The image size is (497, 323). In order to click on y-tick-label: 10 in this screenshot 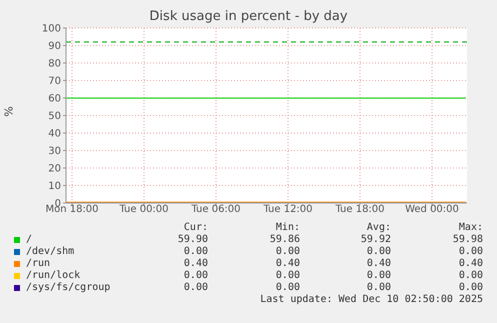, I will do `click(54, 186)`.